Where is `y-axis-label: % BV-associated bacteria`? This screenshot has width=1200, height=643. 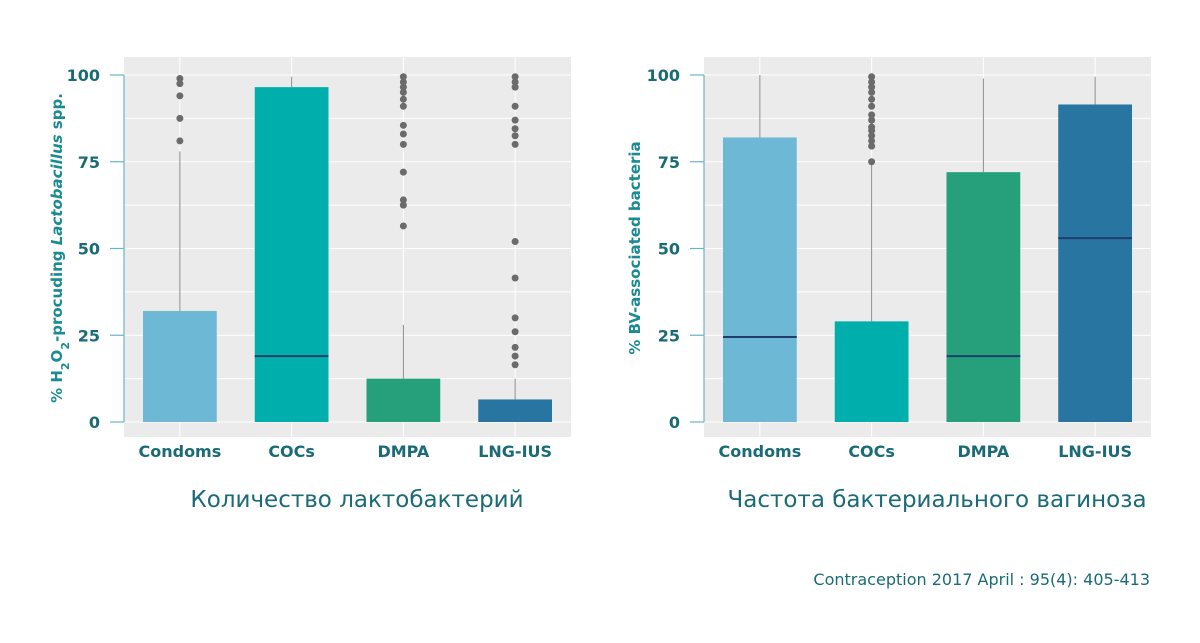 y-axis-label: % BV-associated bacteria is located at coordinates (635, 247).